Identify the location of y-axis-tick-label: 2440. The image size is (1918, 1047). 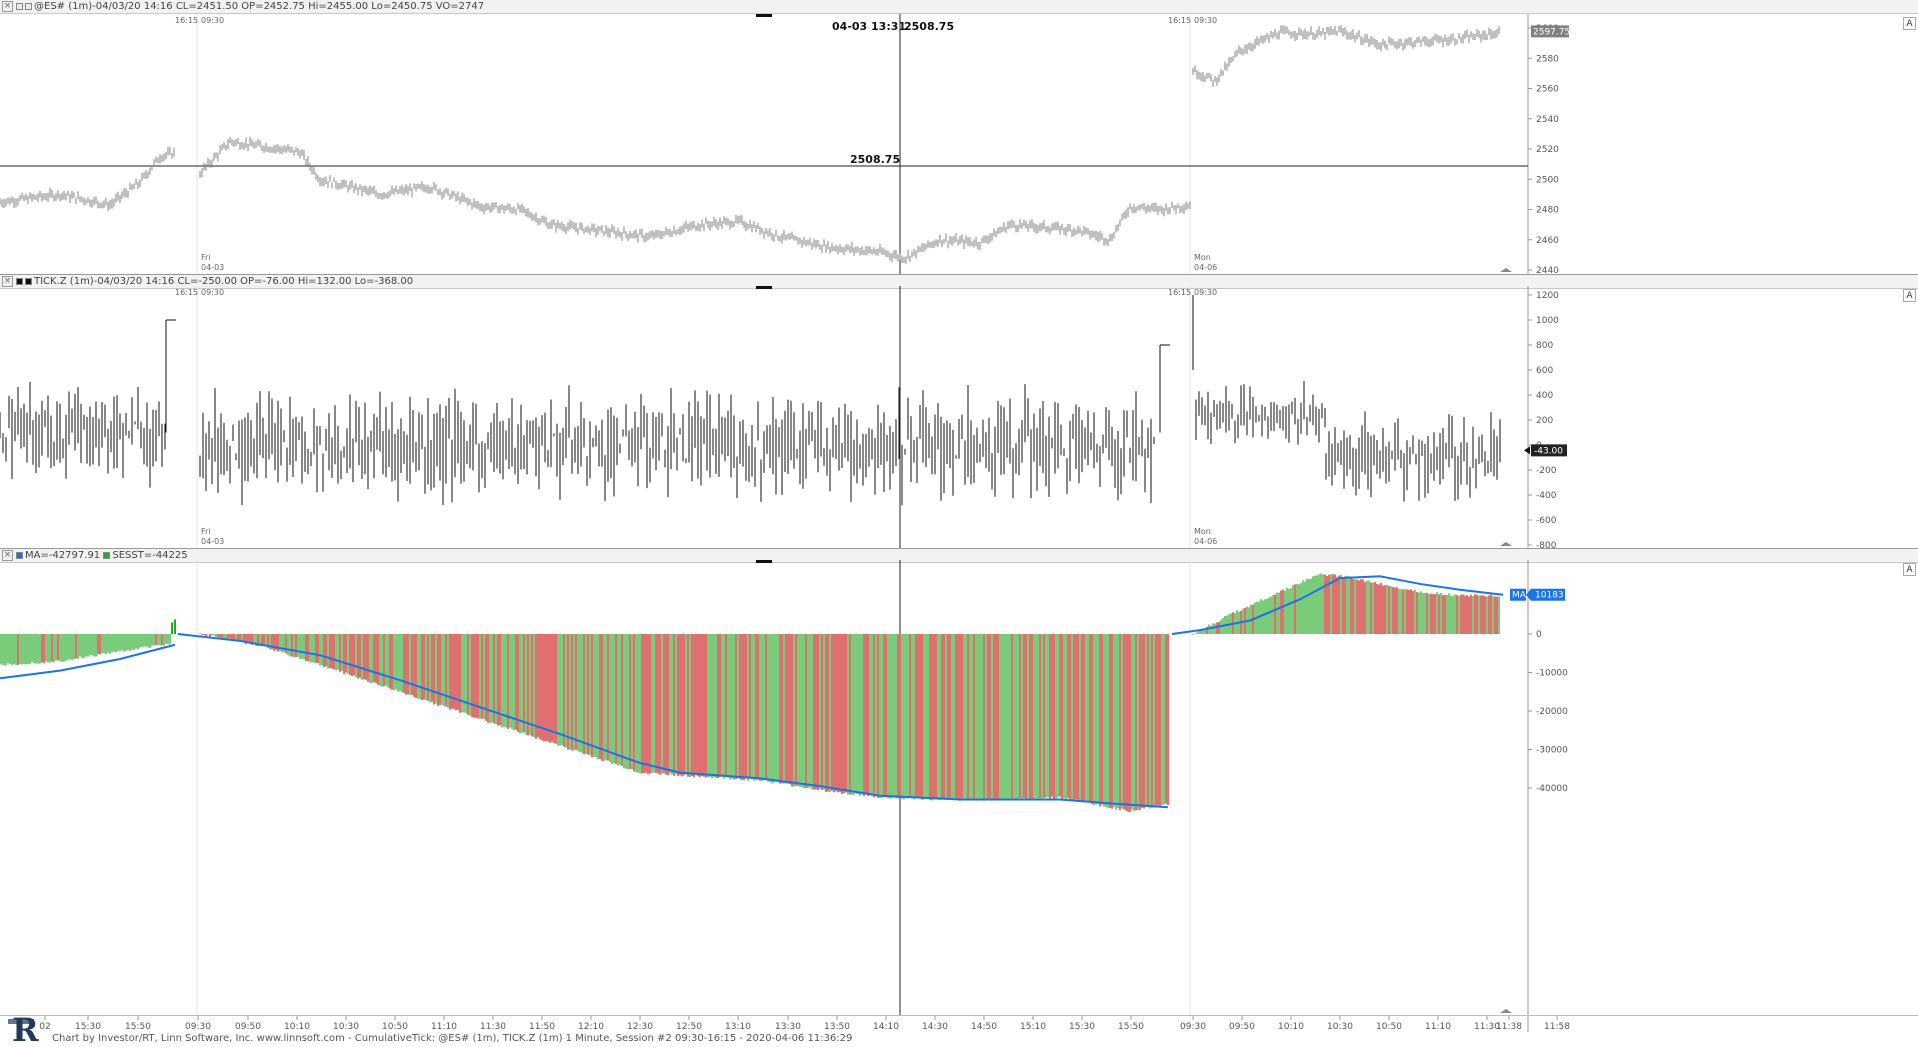
(1547, 270).